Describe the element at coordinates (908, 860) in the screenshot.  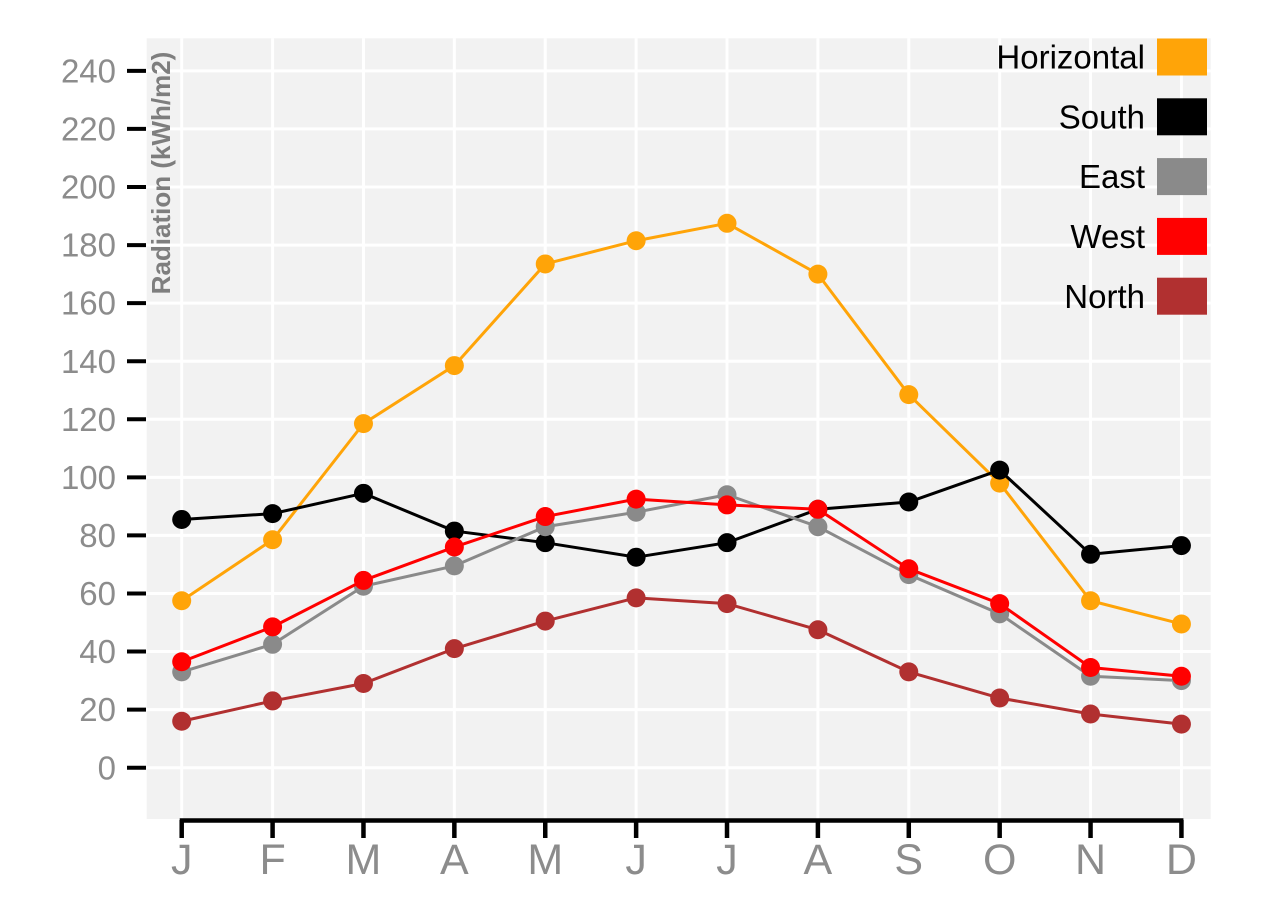
I see `x-tick-label: S` at that location.